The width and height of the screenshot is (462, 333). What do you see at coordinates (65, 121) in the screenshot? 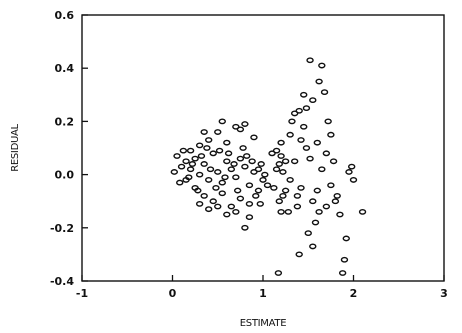
I see `y-tick-label: 0.2` at bounding box center [65, 121].